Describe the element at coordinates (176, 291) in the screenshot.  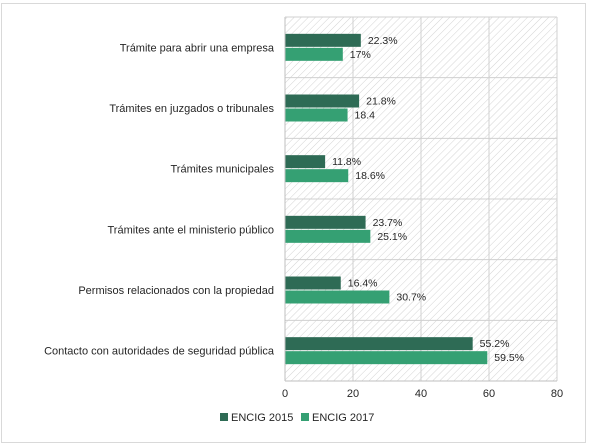
I see `category-label: Permisos relacionados con la propiedad` at that location.